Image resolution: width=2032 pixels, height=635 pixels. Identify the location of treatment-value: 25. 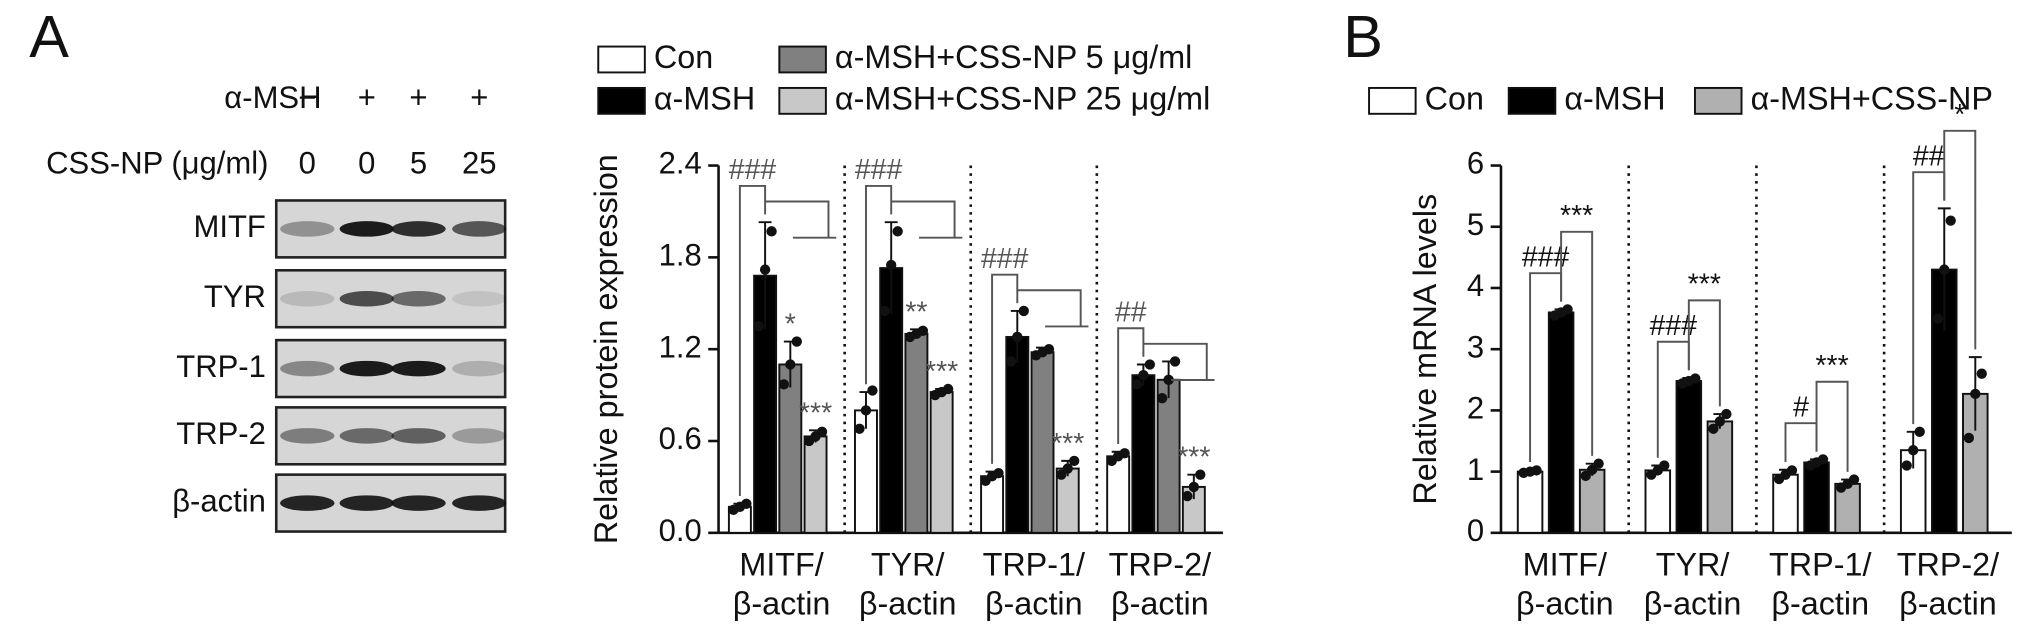
(479, 163).